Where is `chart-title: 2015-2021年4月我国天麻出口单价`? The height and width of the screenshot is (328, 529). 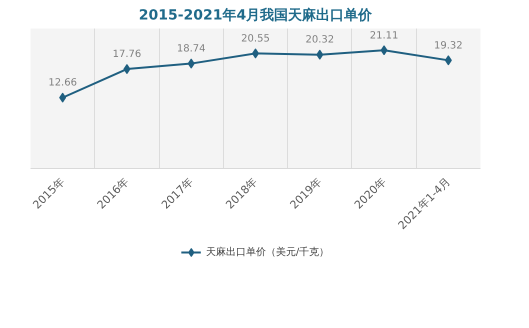 chart-title: 2015-2021年4月我国天麻出口单价 is located at coordinates (256, 15).